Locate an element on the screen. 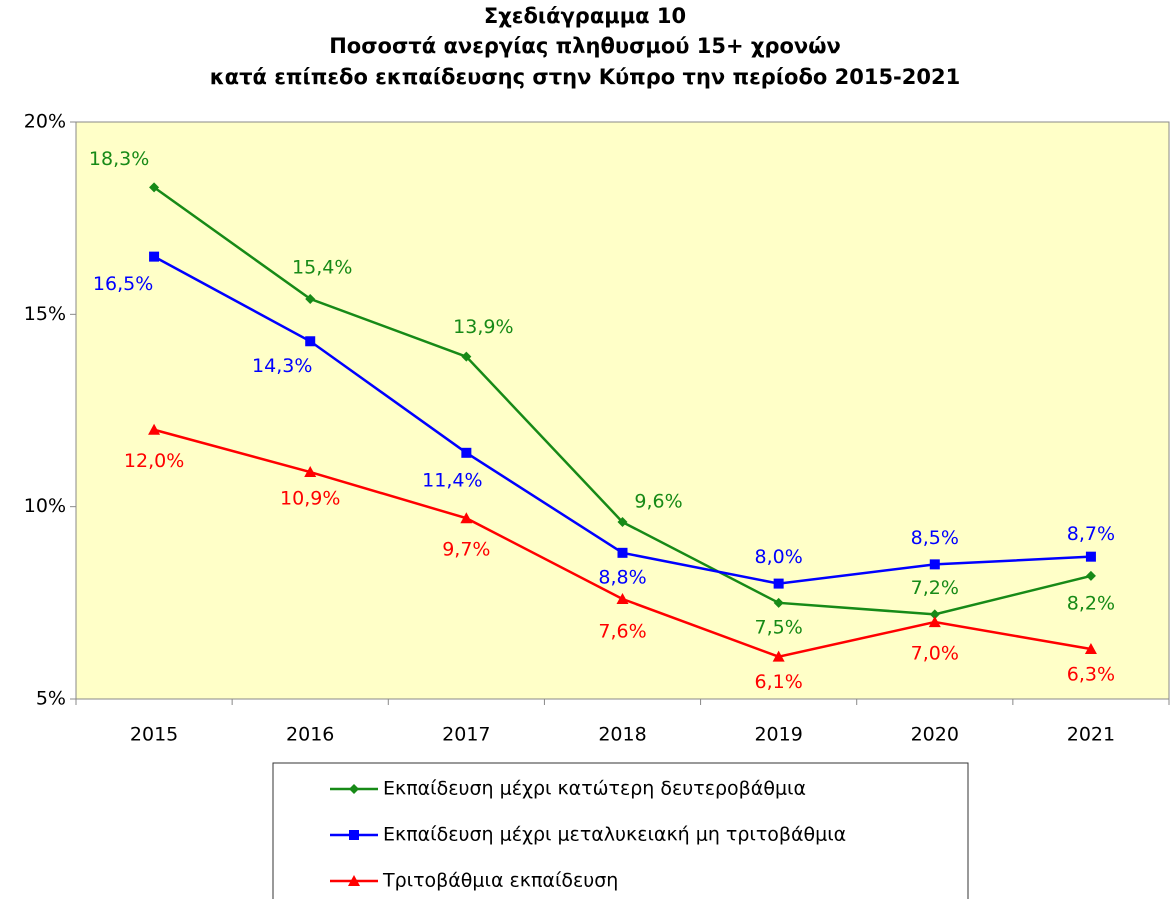  chart-title: Σχεδιάγραμμα 10 is located at coordinates (585, 16).